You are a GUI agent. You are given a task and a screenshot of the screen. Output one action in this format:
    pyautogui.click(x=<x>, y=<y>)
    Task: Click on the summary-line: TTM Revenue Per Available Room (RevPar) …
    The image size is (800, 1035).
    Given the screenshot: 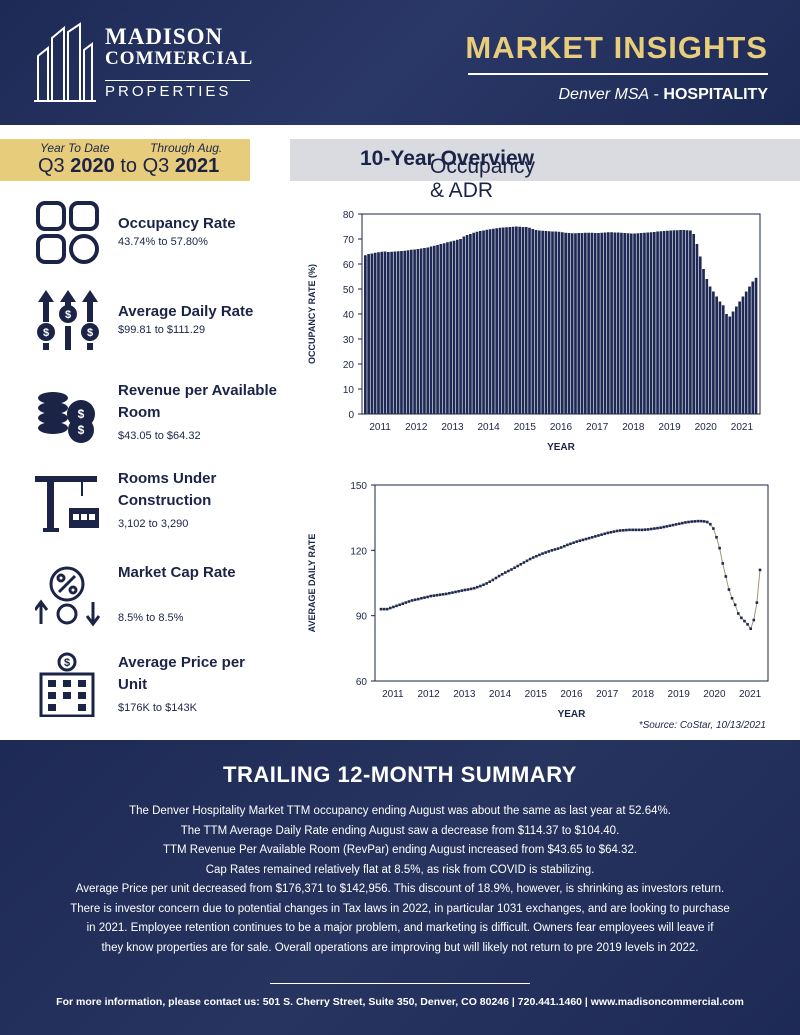 What is the action you would take?
    pyautogui.click(x=400, y=850)
    